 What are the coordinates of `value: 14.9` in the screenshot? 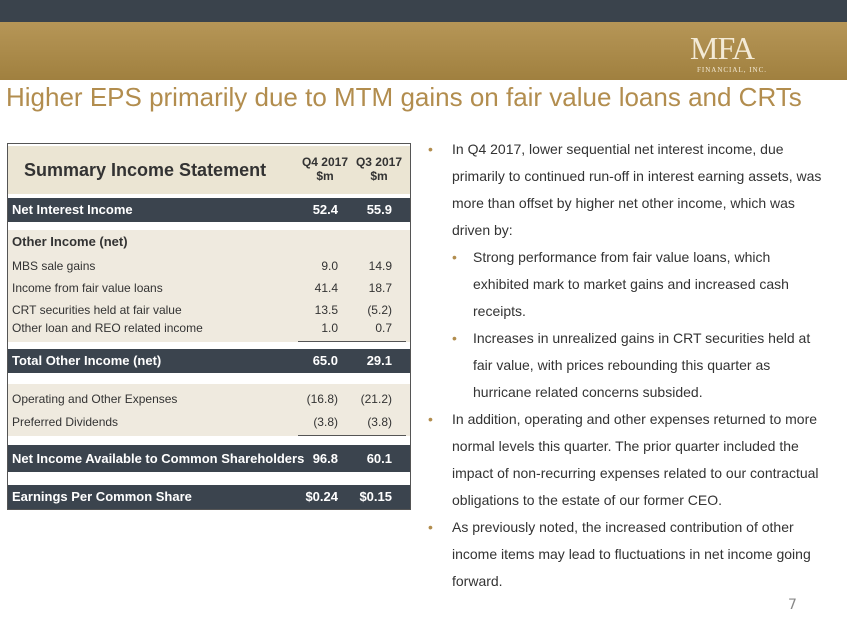 It's located at (380, 266).